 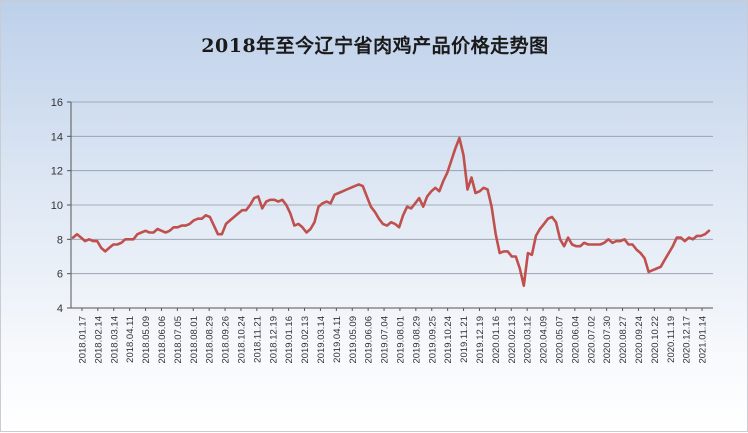 I want to click on x-tick-label: 2020.08.27, so click(x=623, y=340).